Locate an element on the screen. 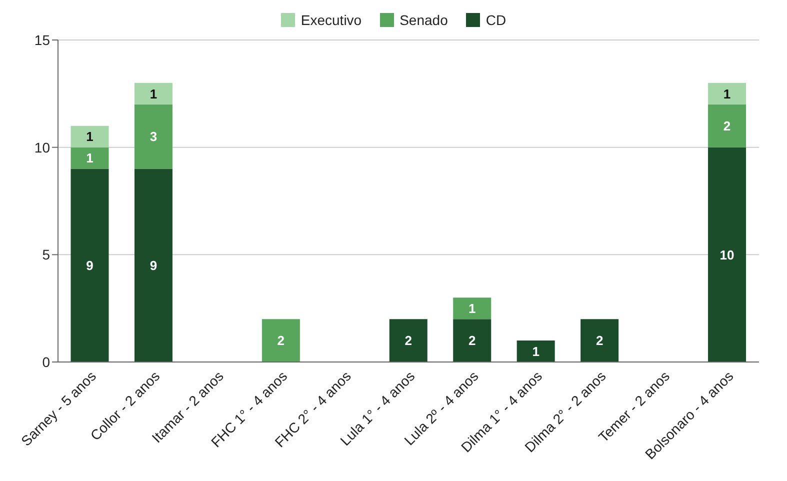  data-label: 3 is located at coordinates (154, 136).